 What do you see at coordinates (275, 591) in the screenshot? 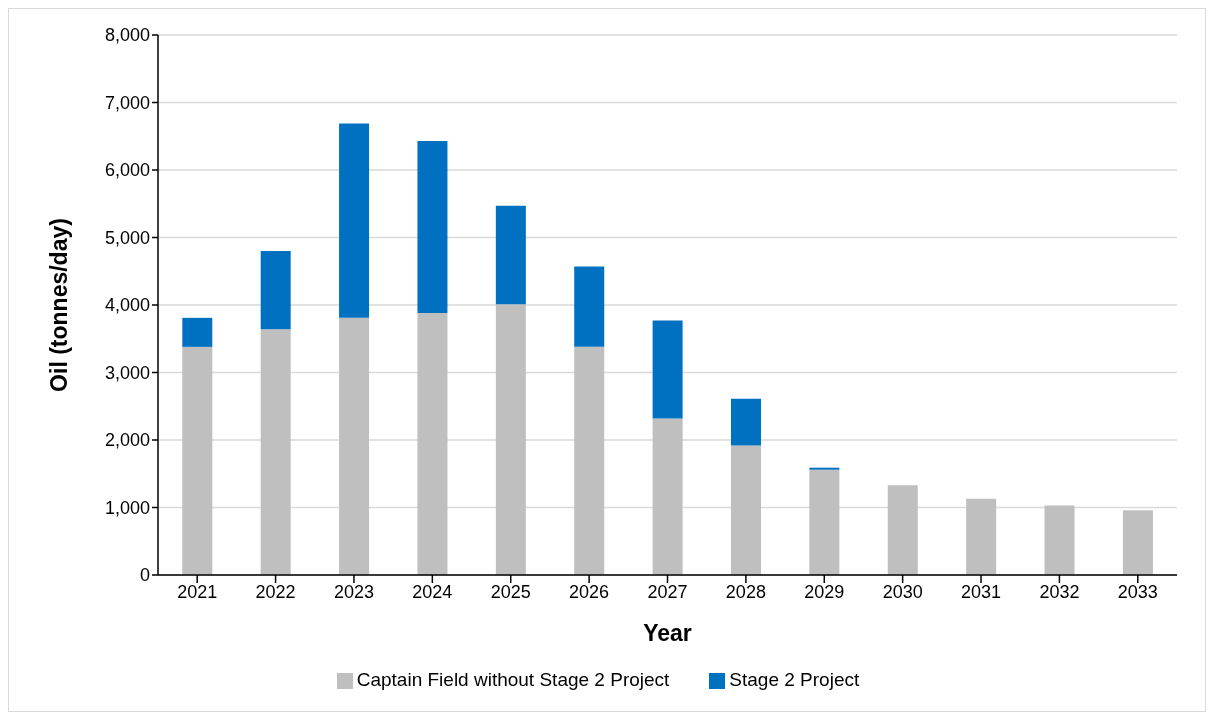
I see `x-tick-label: 2022` at bounding box center [275, 591].